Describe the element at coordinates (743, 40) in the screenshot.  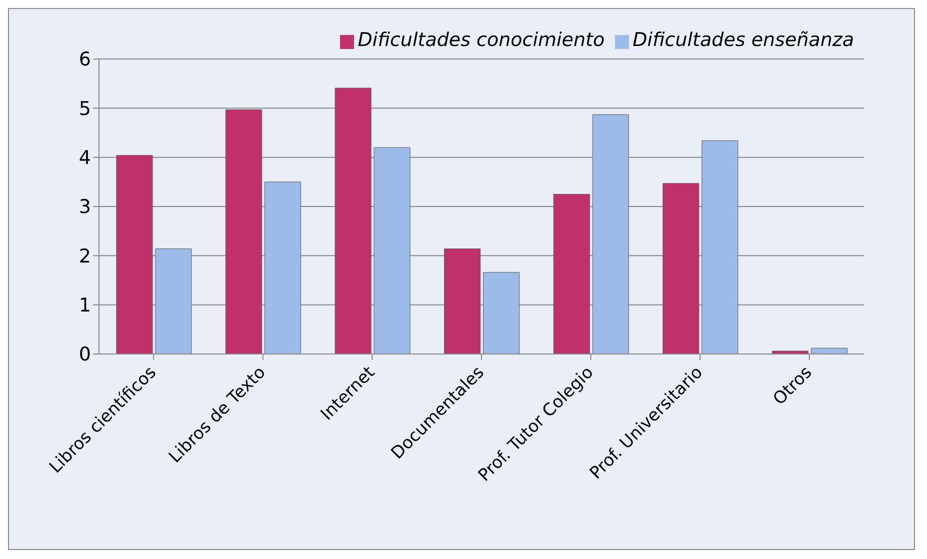
I see `legend-label: Dificultades enseñanza` at that location.